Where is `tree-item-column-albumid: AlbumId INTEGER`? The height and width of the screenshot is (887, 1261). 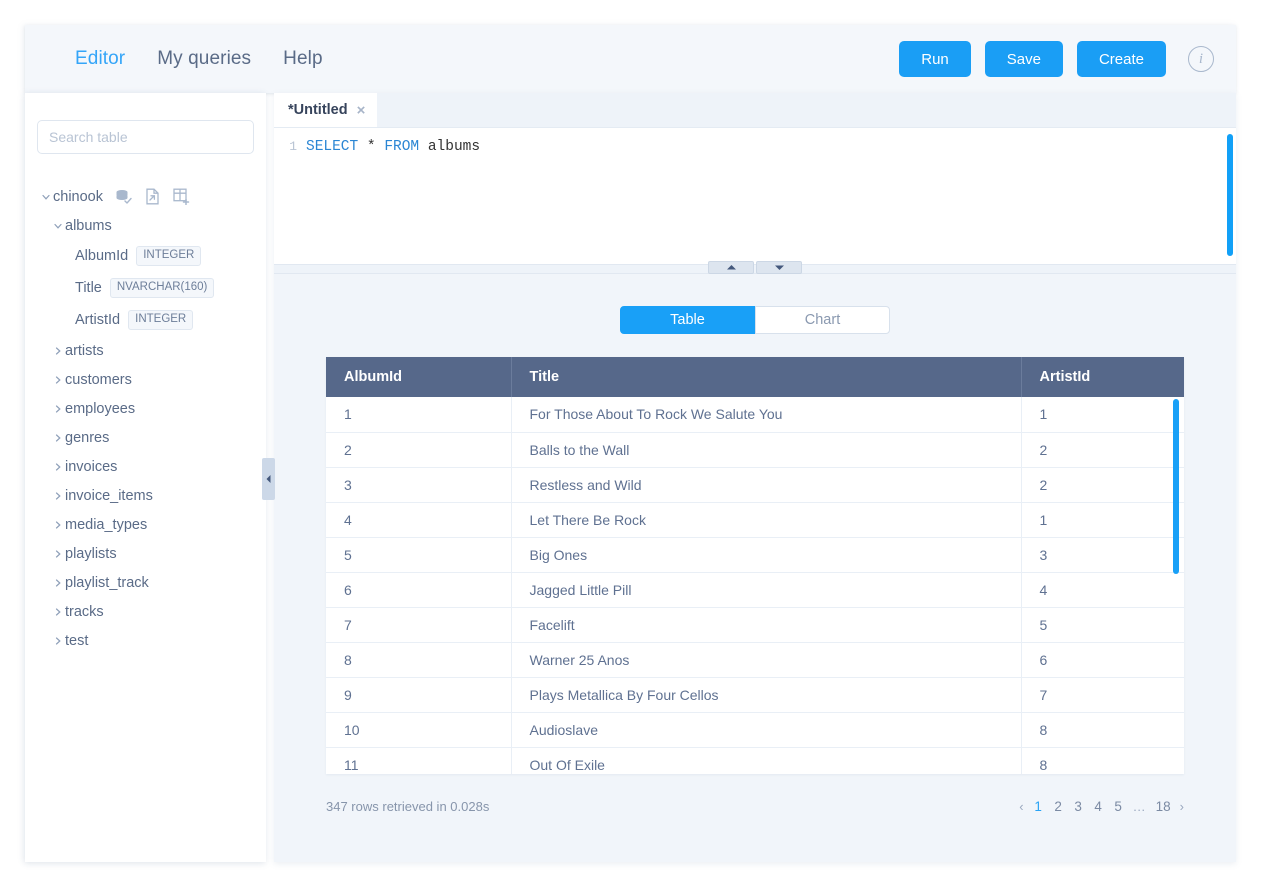
tree-item-column-albumid: AlbumId INTEGER is located at coordinates (152, 256).